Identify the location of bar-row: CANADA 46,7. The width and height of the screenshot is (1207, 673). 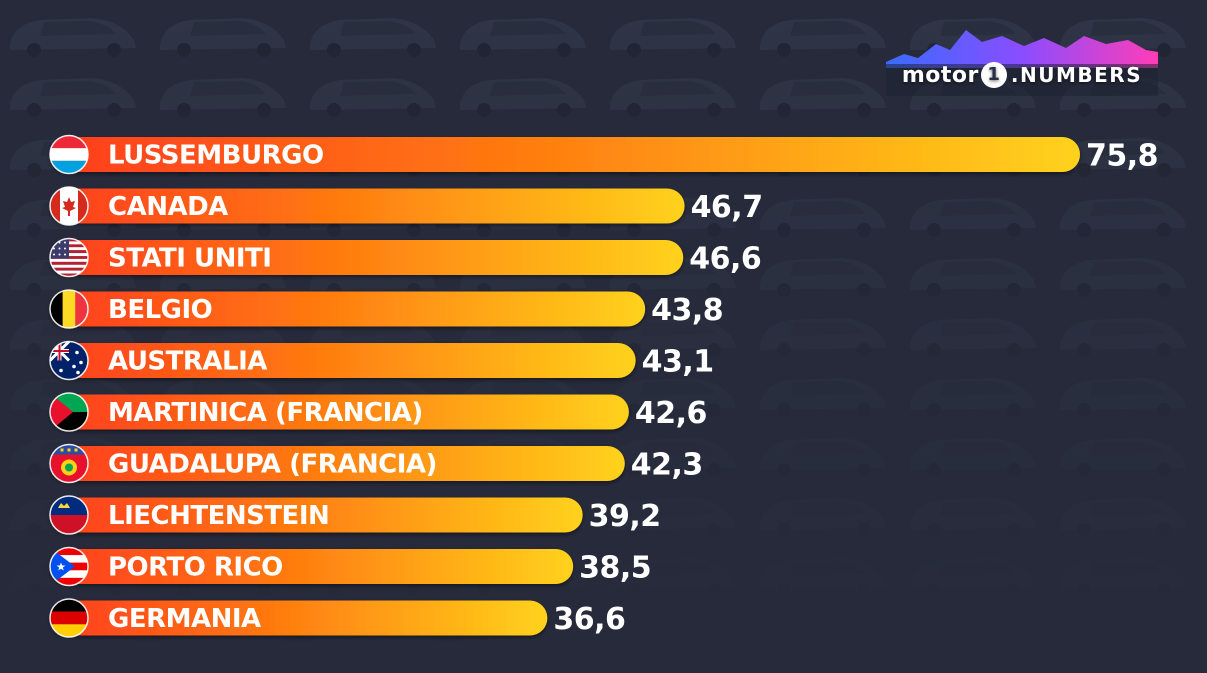
(406, 206).